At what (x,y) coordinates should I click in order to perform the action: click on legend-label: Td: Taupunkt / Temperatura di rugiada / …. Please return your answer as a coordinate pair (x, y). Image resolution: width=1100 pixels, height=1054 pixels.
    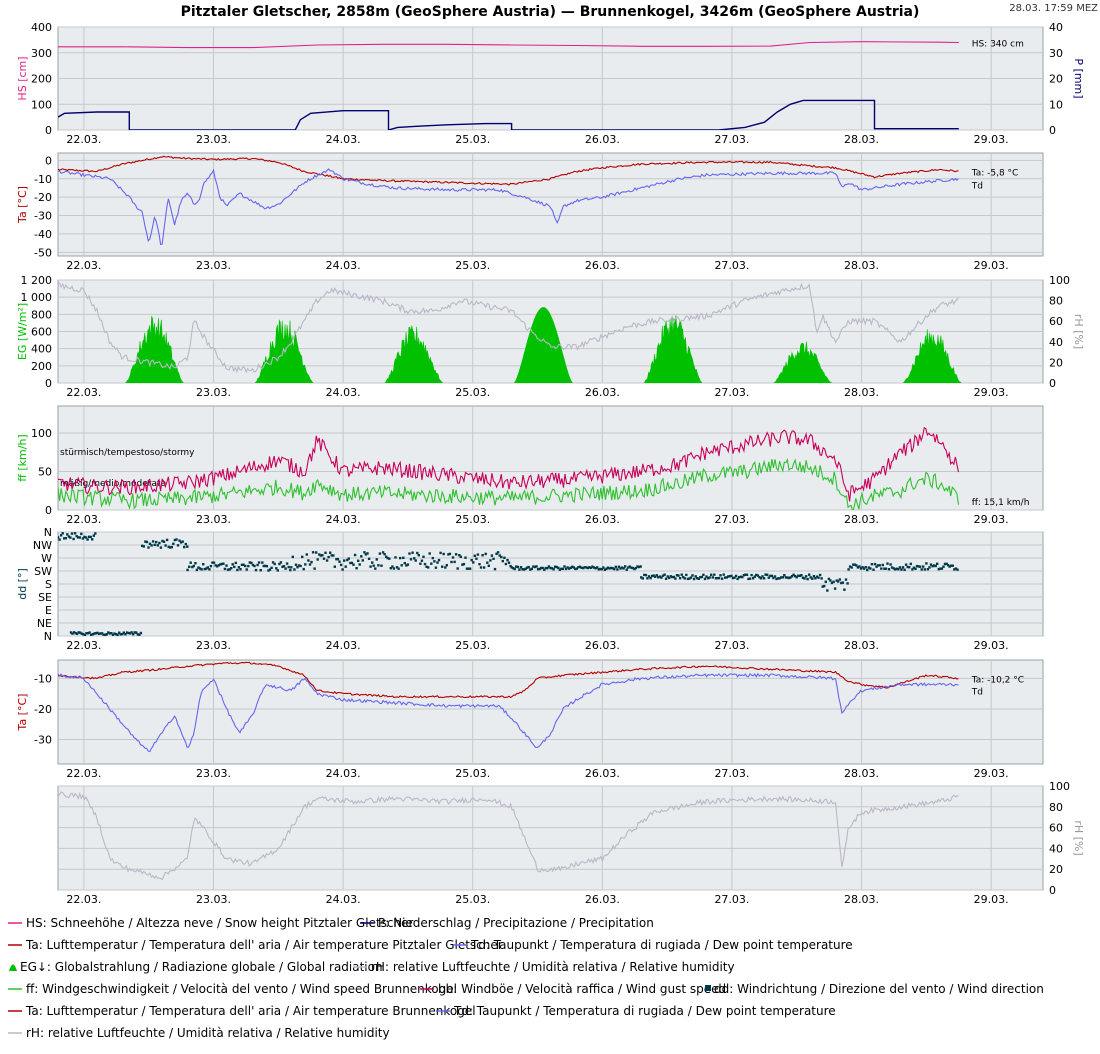
    Looking at the image, I should click on (661, 945).